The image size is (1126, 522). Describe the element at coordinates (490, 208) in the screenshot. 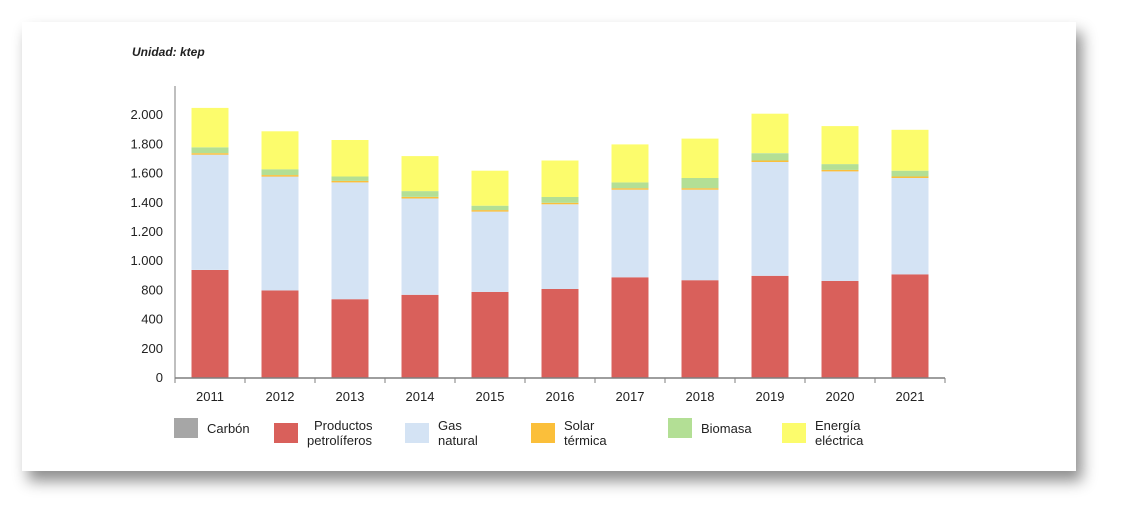

I see `bar-segment-2015-s4` at that location.